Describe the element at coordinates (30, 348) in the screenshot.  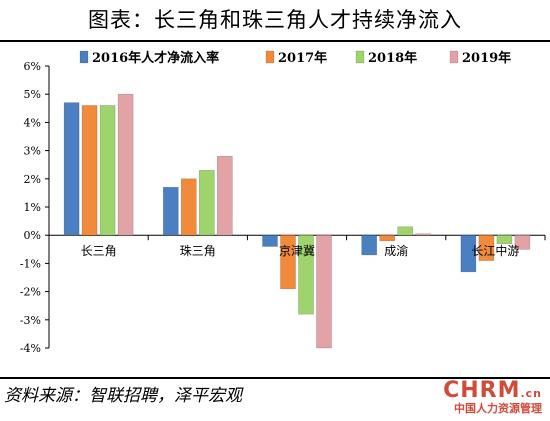
I see `y-tick-label: -4%` at that location.